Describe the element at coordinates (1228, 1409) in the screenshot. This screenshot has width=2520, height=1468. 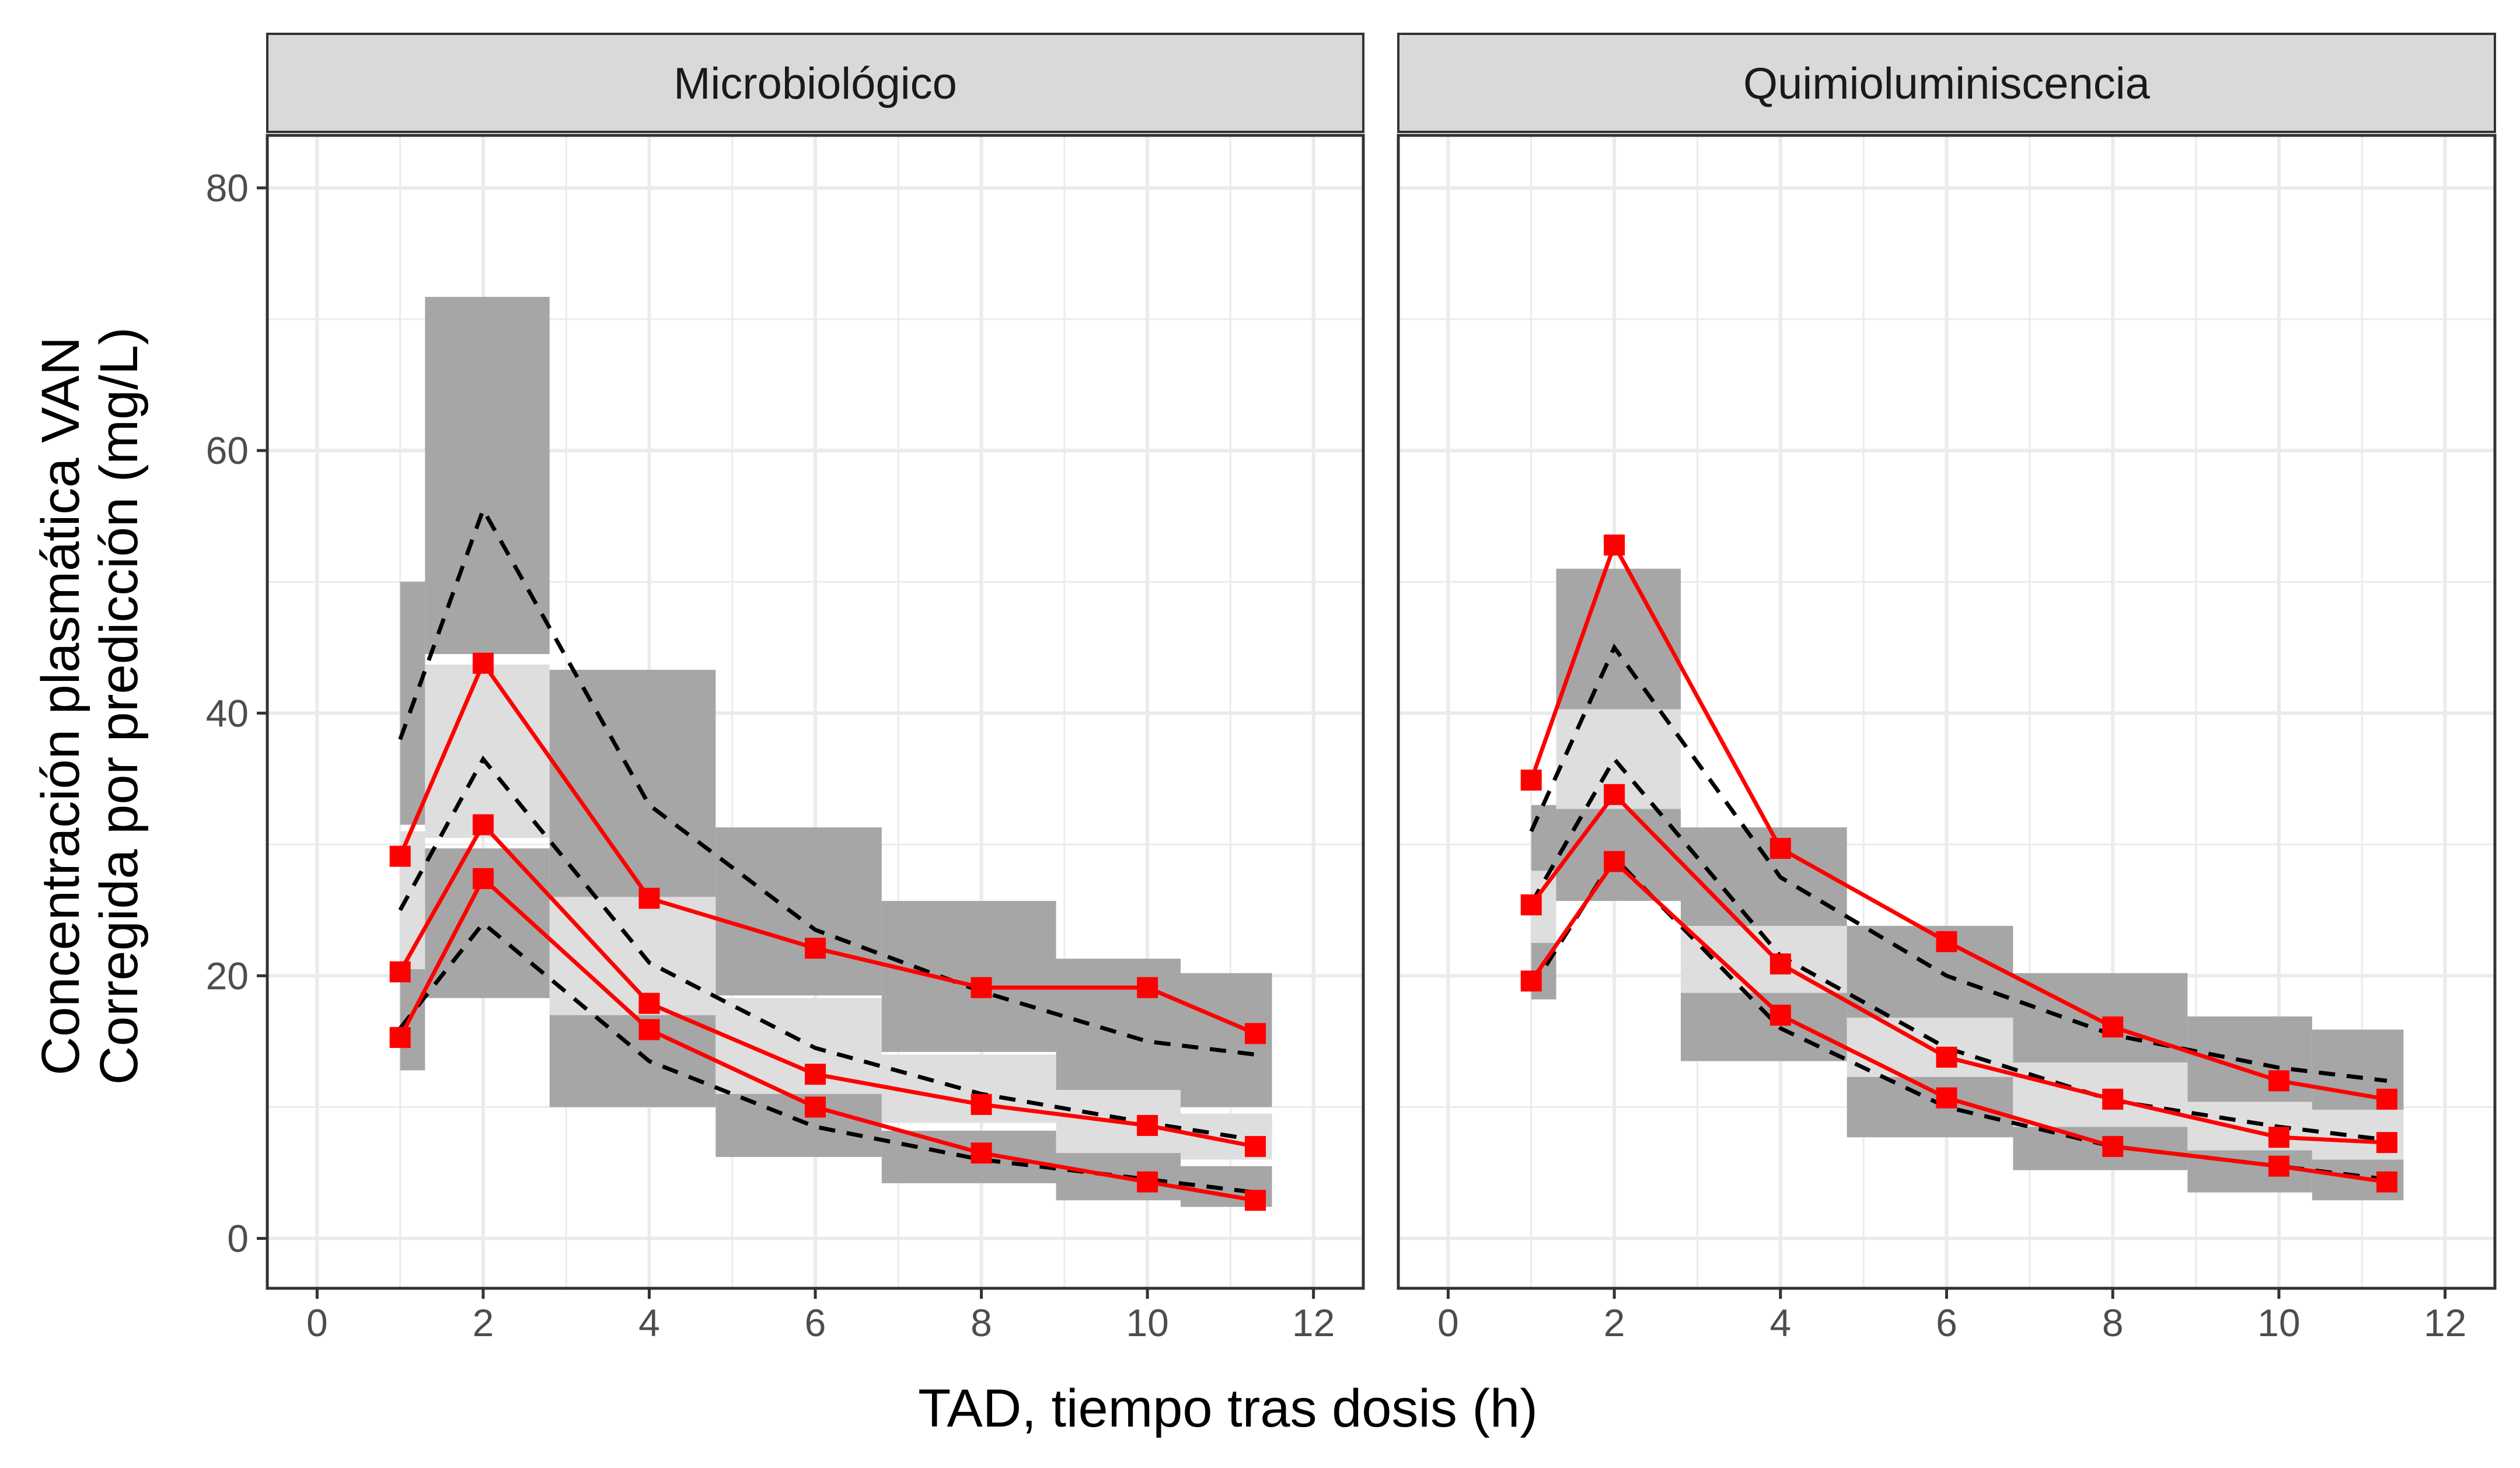
I see `x-axis-title: TAD, tiempo tras dosis (h)` at that location.